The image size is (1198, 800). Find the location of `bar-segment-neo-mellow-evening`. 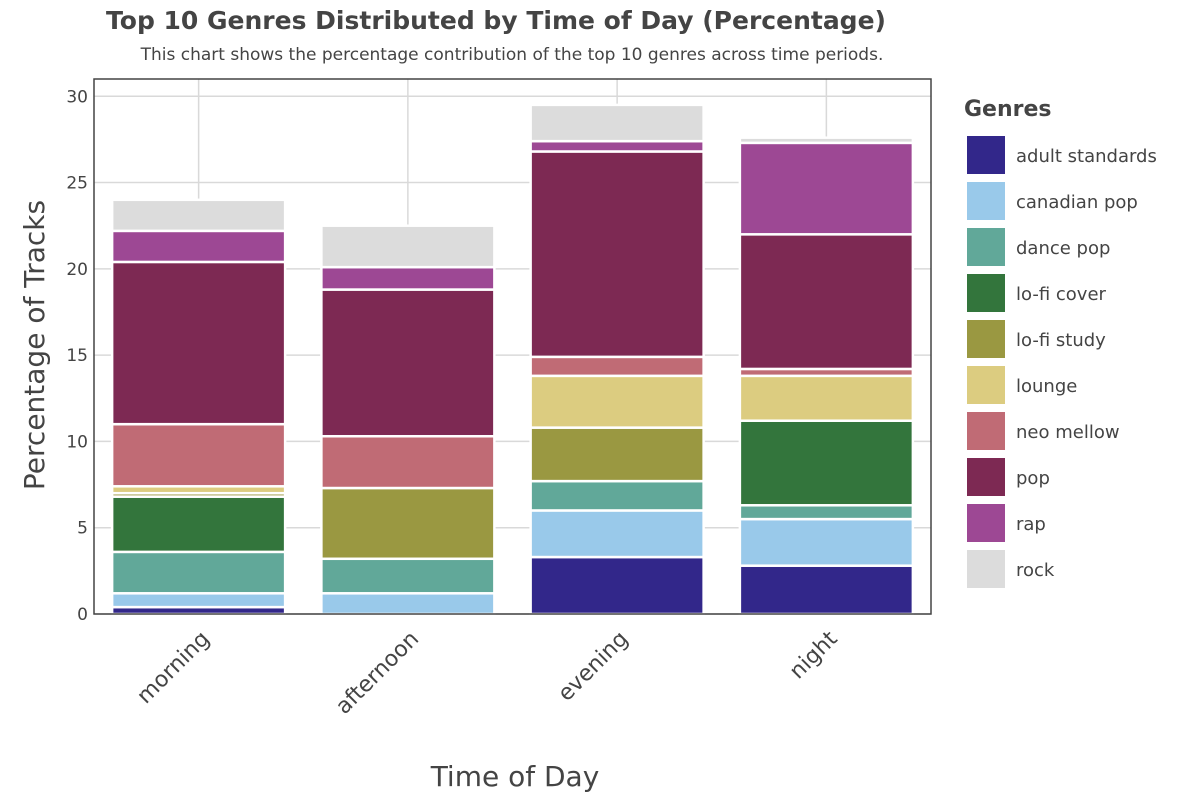

bar-segment-neo-mellow-evening is located at coordinates (617, 366).